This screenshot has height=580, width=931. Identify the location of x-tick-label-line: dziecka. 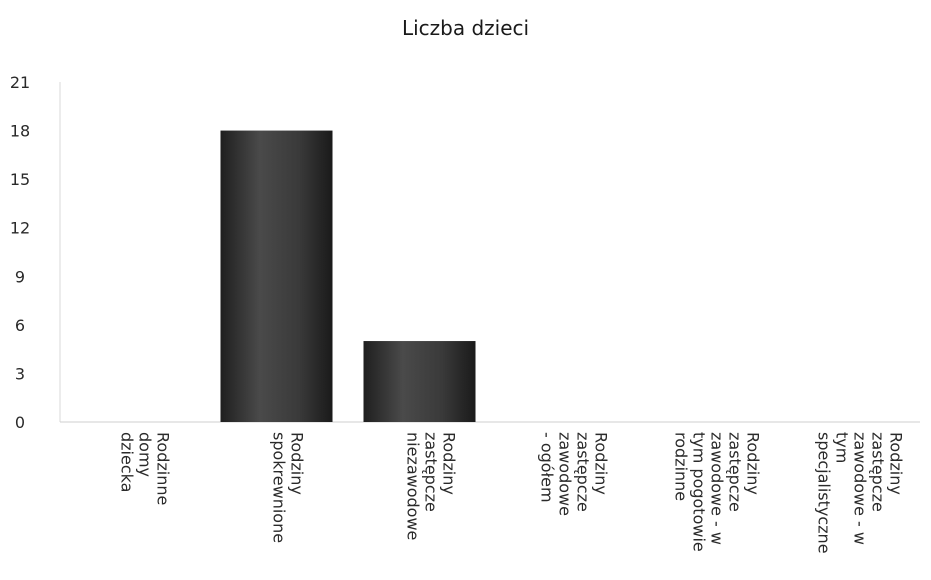
(127, 462).